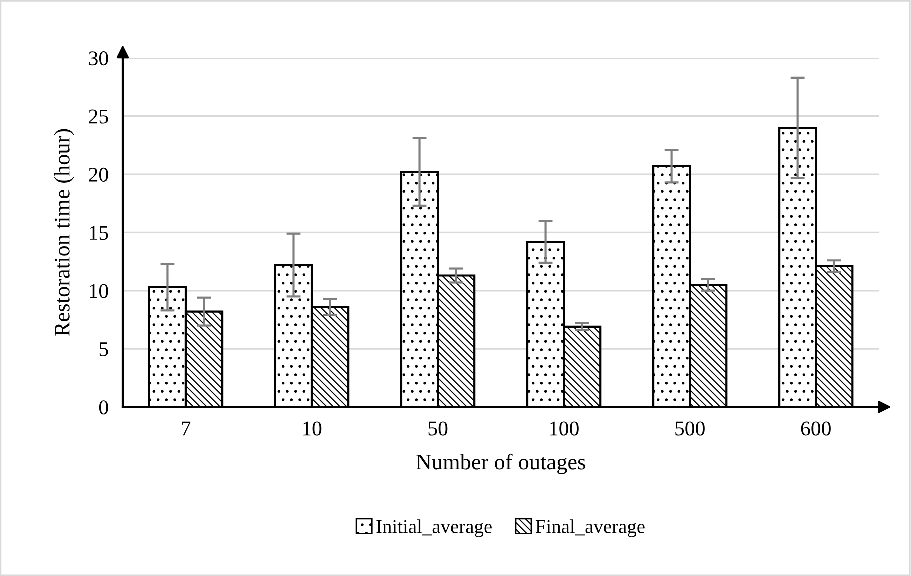  I want to click on legend-label: Initial_average, so click(434, 529).